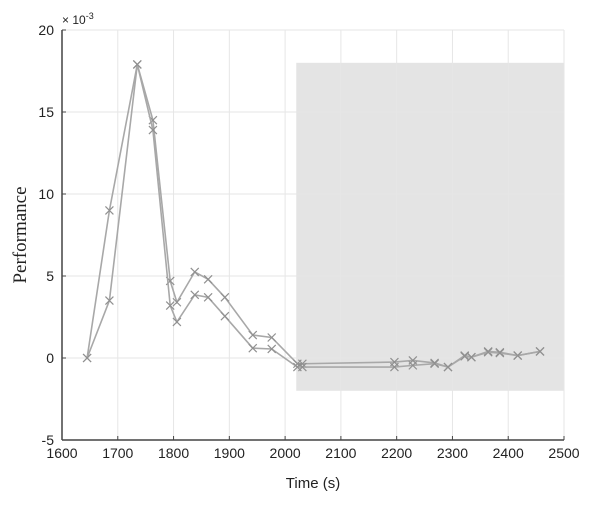 The image size is (600, 508). Describe the element at coordinates (313, 483) in the screenshot. I see `x-axis-label: Time (s)` at that location.